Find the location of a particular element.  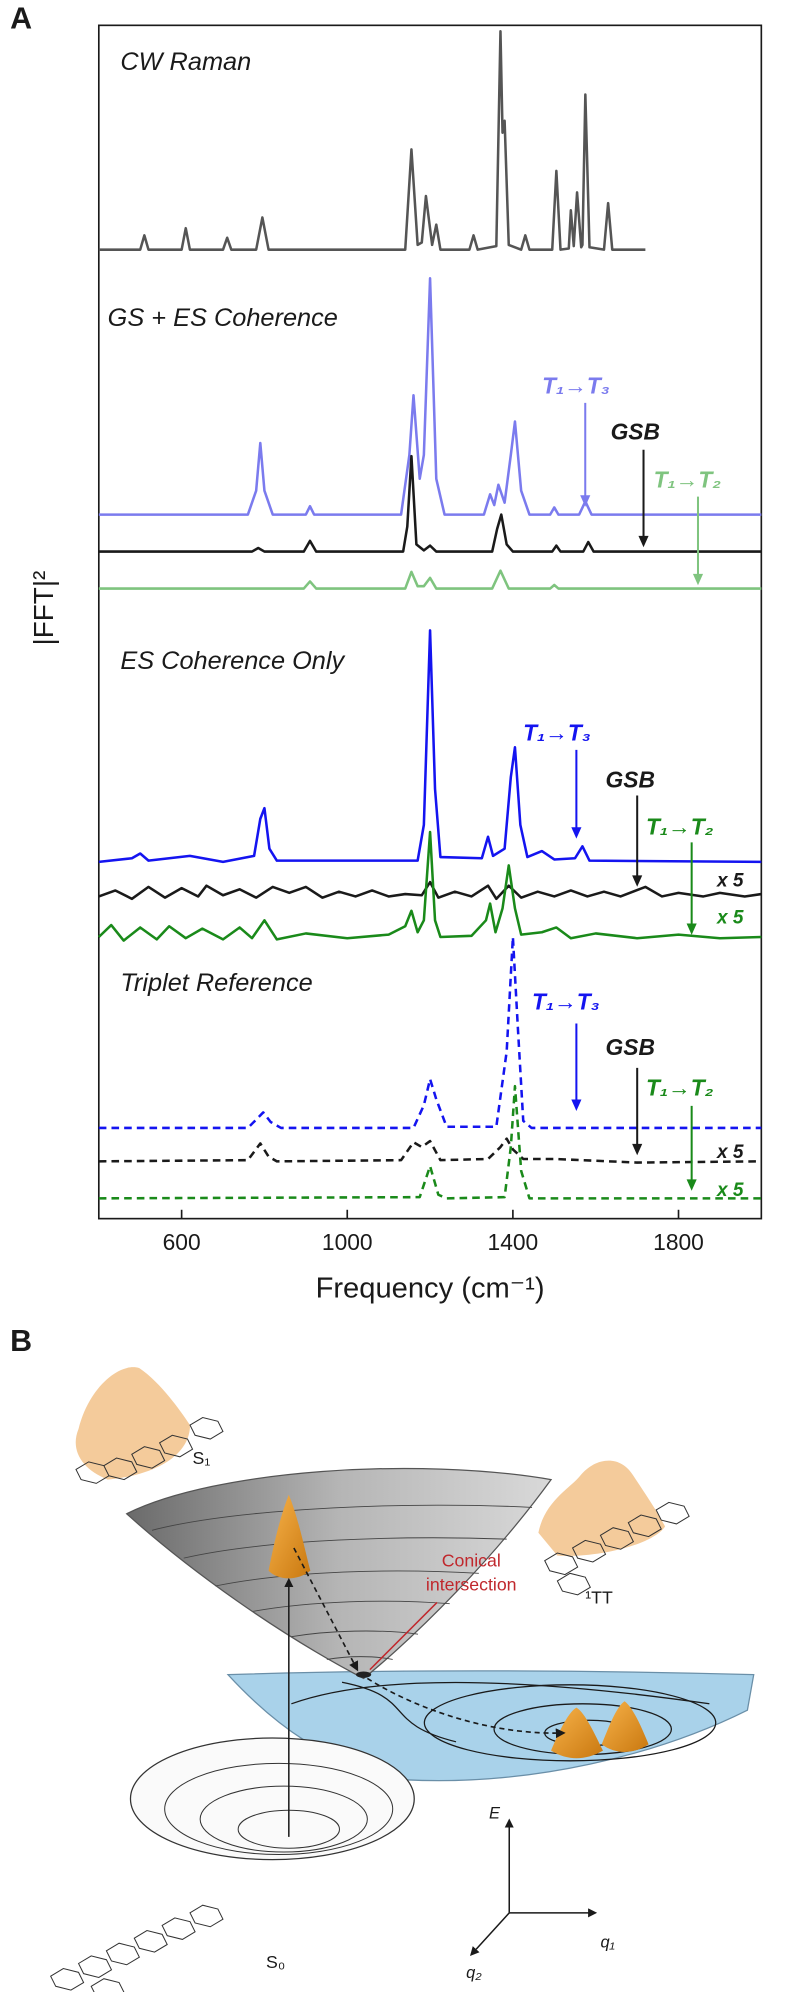

s1-label: S₁ is located at coordinates (202, 1458).